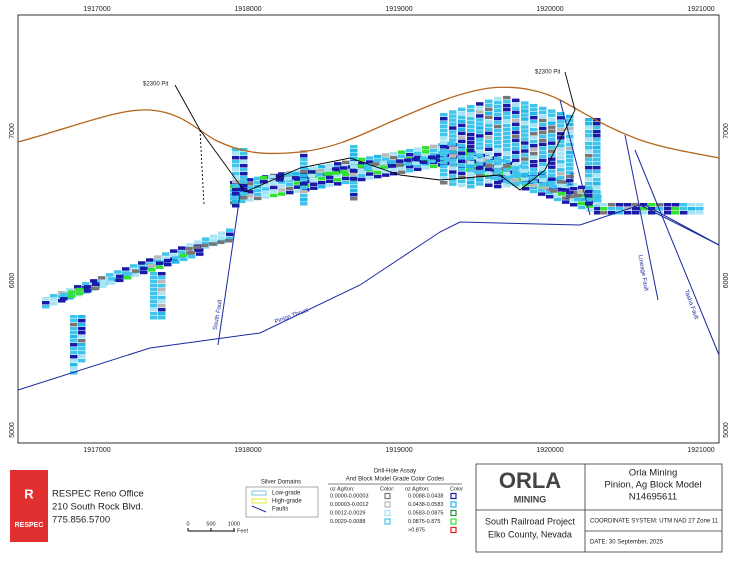 This screenshot has height=567, width=740. Describe the element at coordinates (234, 524) in the screenshot. I see `scale-label: 1000` at that location.